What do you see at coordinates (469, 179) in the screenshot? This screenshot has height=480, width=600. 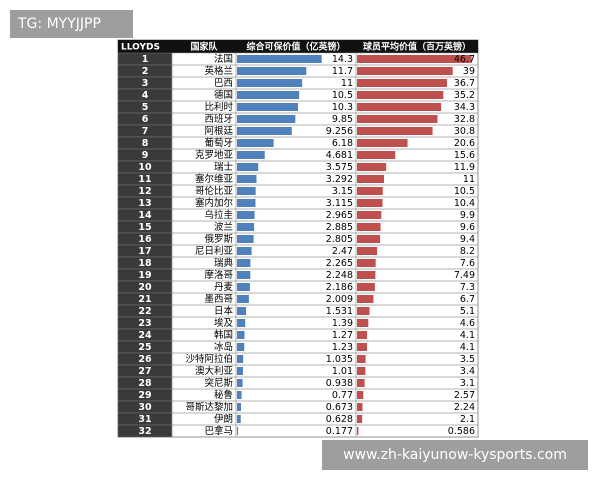 I see `avg-label: 11` at bounding box center [469, 179].